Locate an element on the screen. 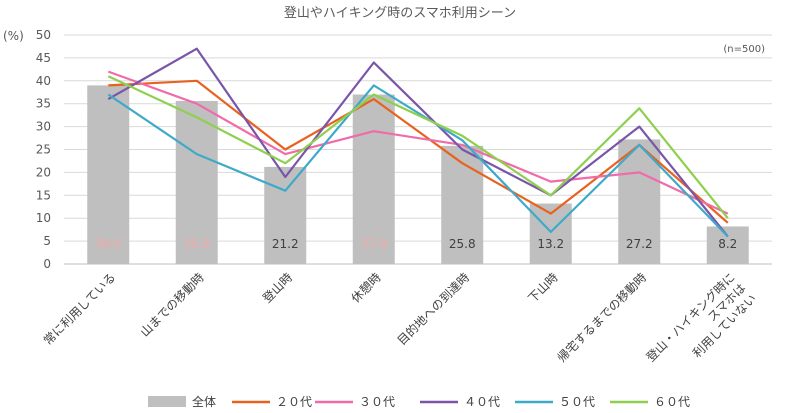  legend-swatch-bar is located at coordinates (167, 401).